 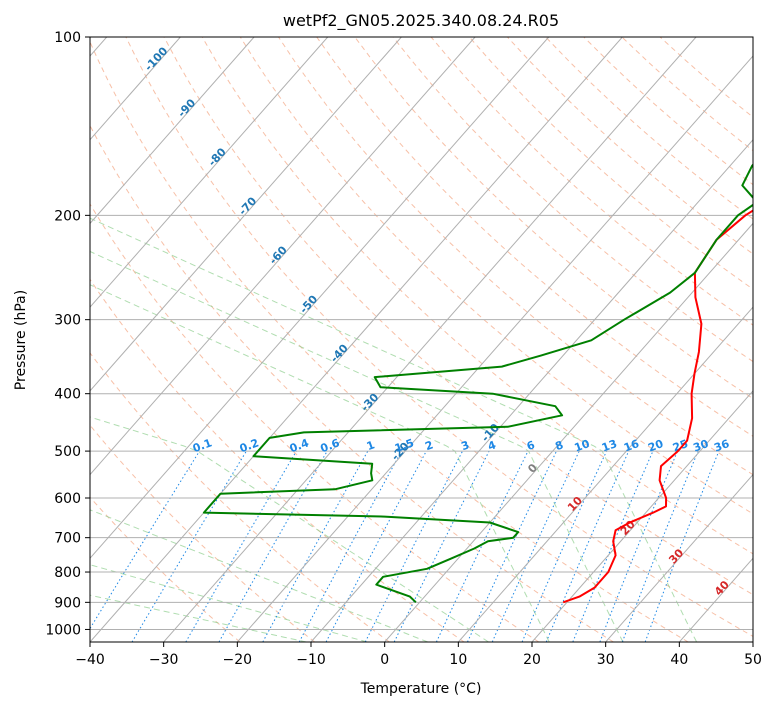 What do you see at coordinates (560, 445) in the screenshot?
I see `mixing-ratio-label: 8` at bounding box center [560, 445].